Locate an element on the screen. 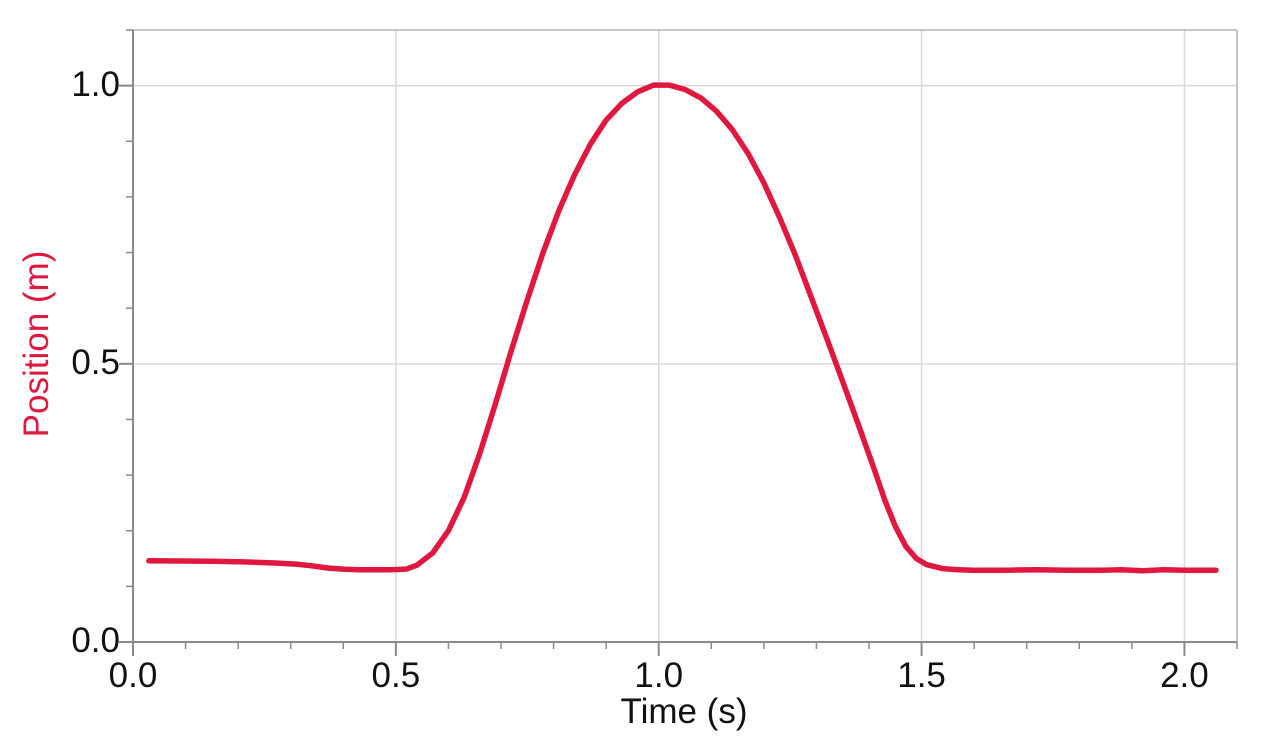  y-tick-label: 1.0 is located at coordinates (95, 84).